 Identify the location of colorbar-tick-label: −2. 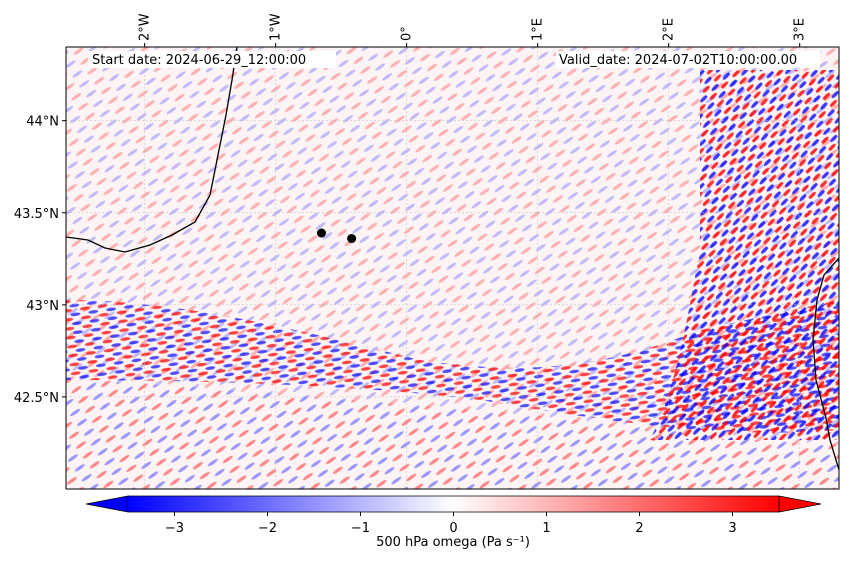
(267, 528).